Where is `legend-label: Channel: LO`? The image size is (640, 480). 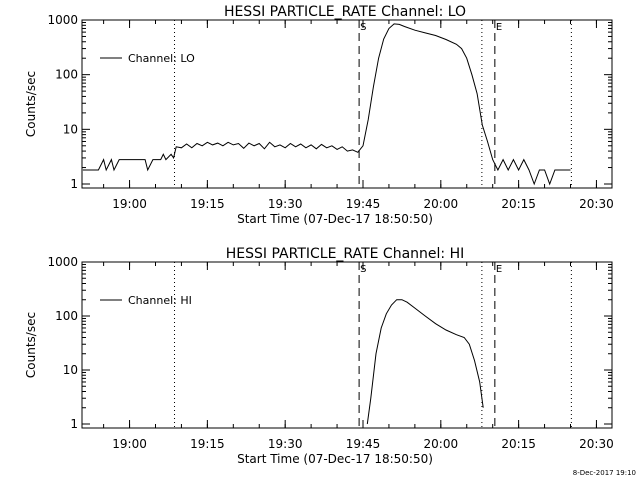 legend-label: Channel: LO is located at coordinates (161, 58).